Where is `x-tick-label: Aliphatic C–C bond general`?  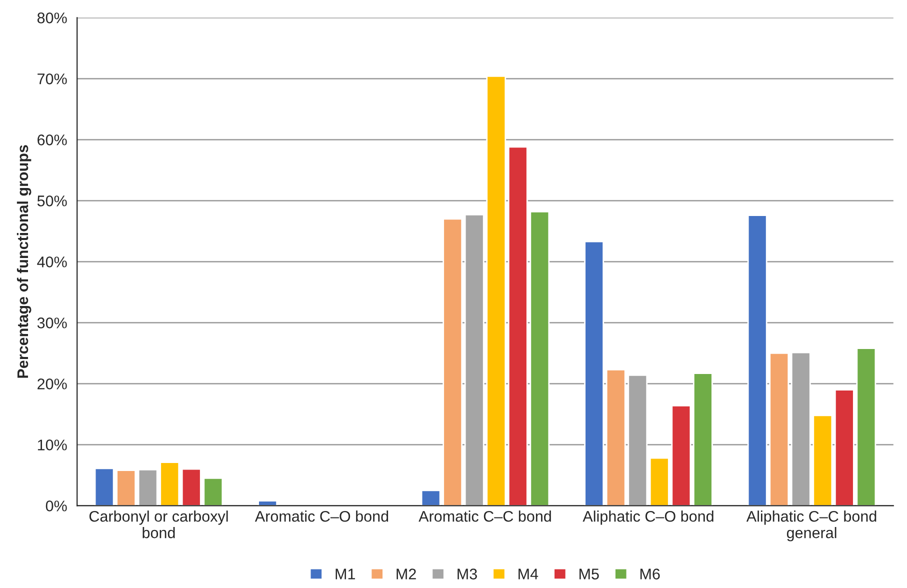 x-tick-label: Aliphatic C–C bond general is located at coordinates (811, 526).